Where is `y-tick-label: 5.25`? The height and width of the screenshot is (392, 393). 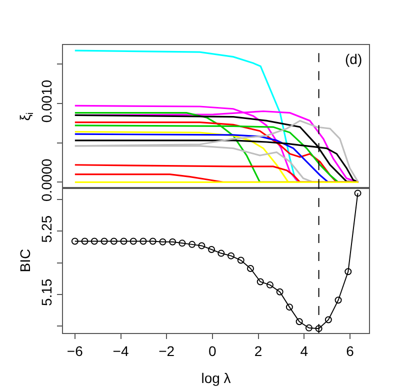
y-tick-label: 5.25 is located at coordinates (46, 229).